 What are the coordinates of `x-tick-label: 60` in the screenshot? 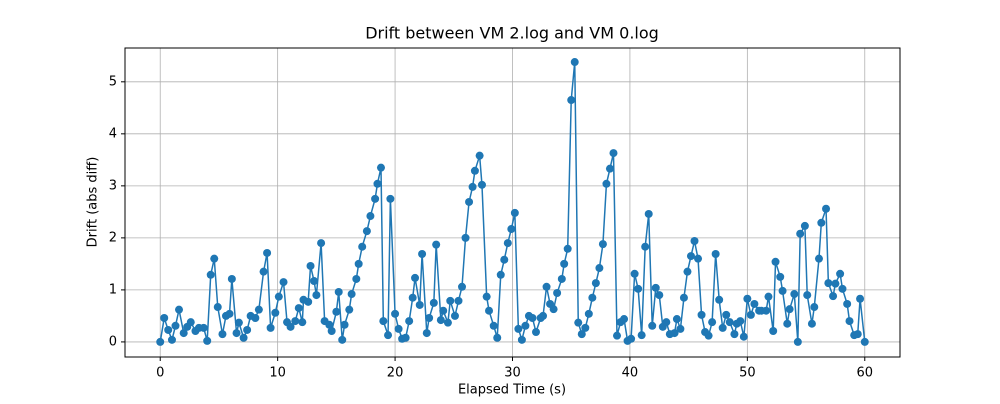 It's located at (864, 373).